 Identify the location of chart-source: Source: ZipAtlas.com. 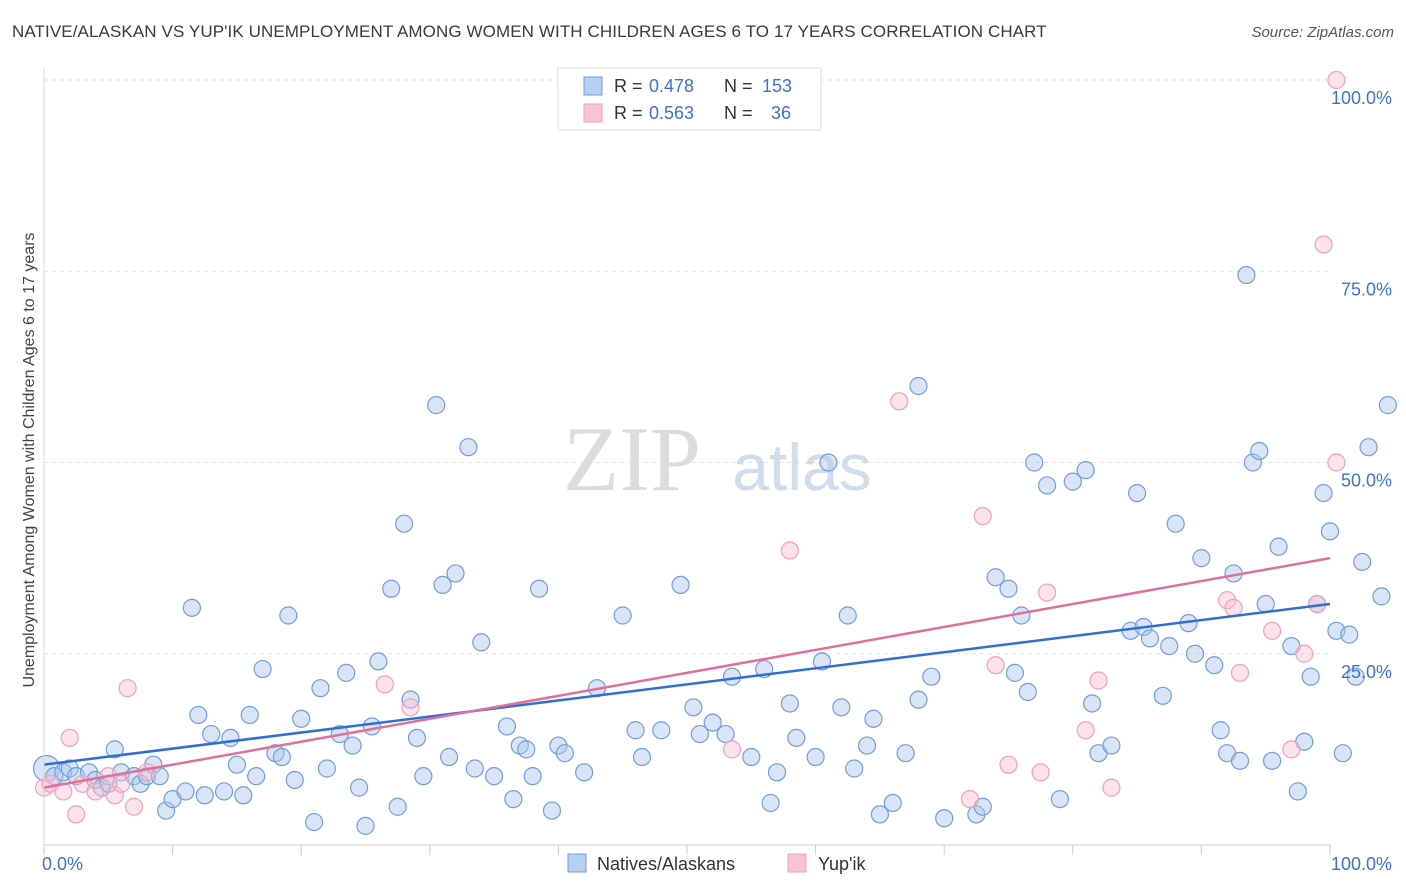
(1322, 32).